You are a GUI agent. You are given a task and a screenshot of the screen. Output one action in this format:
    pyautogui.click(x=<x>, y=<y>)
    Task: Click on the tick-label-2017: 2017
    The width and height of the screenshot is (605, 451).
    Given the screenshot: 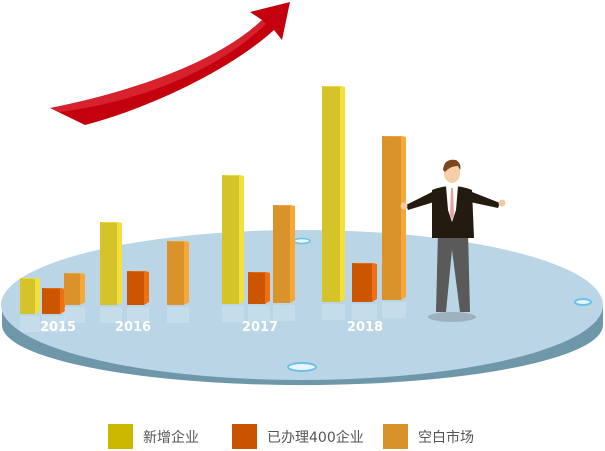 What is the action you would take?
    pyautogui.click(x=260, y=327)
    